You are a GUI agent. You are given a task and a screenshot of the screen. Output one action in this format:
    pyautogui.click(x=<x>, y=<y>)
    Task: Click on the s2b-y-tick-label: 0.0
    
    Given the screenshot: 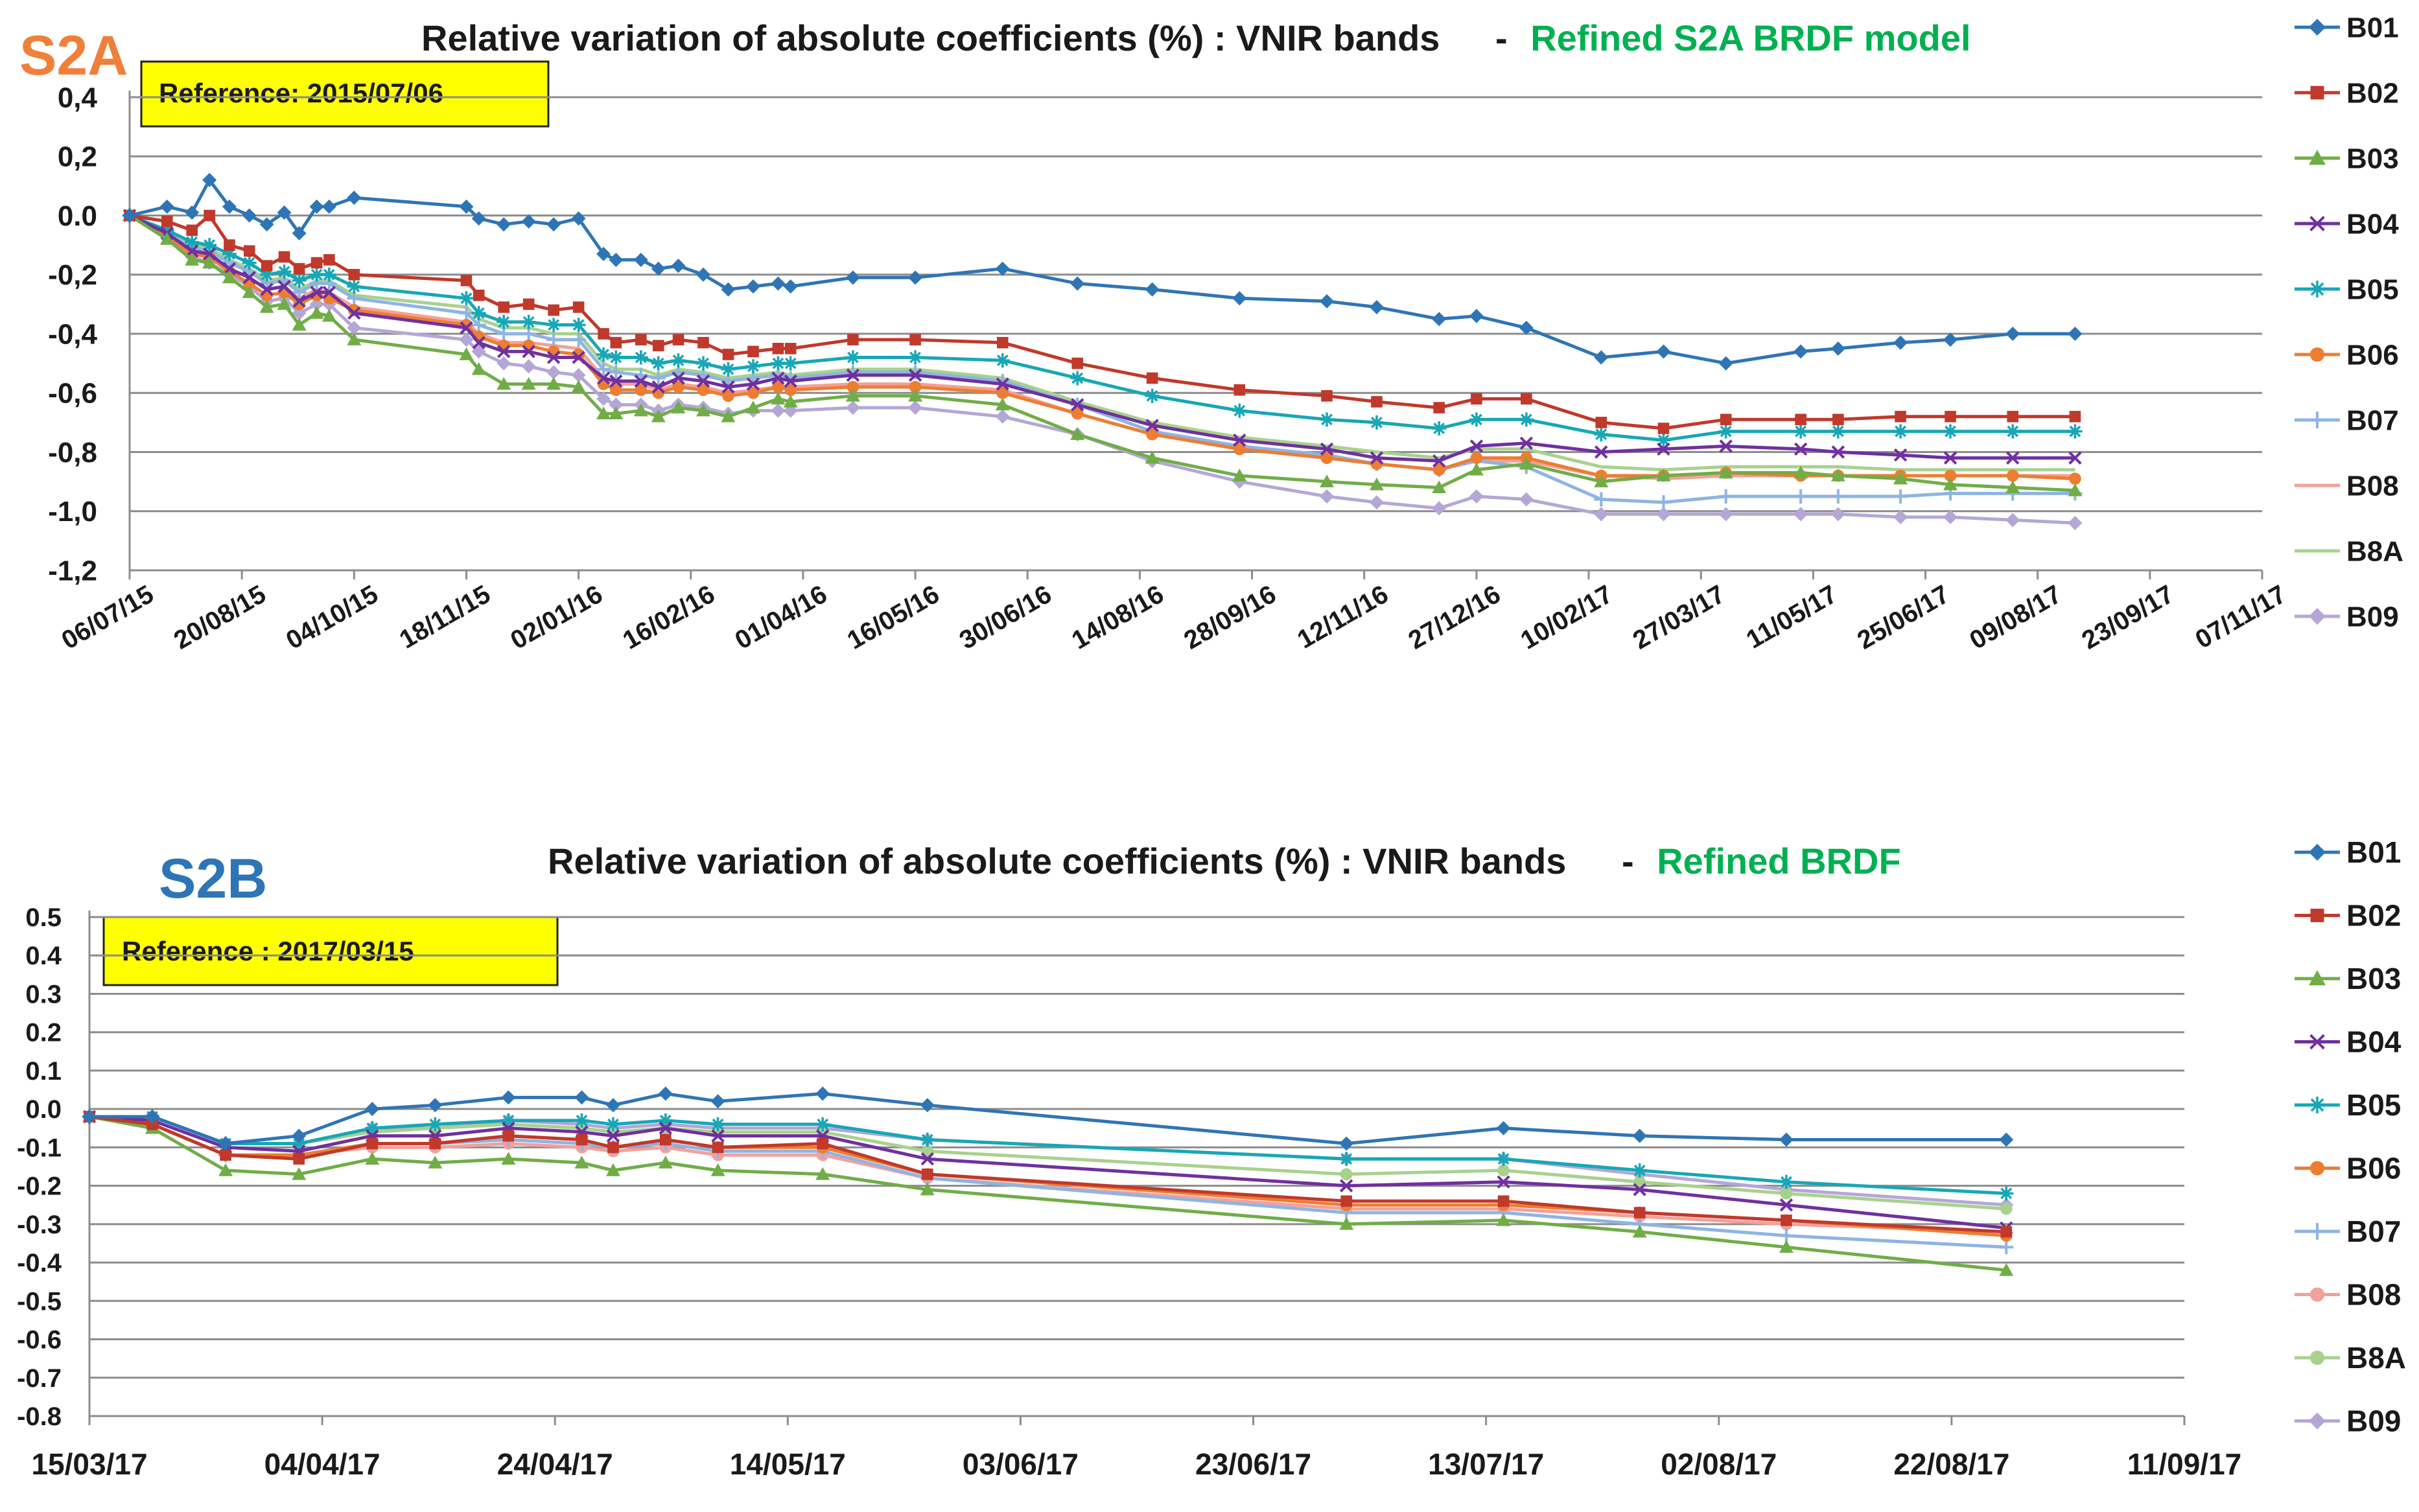 What is the action you would take?
    pyautogui.click(x=43, y=1109)
    